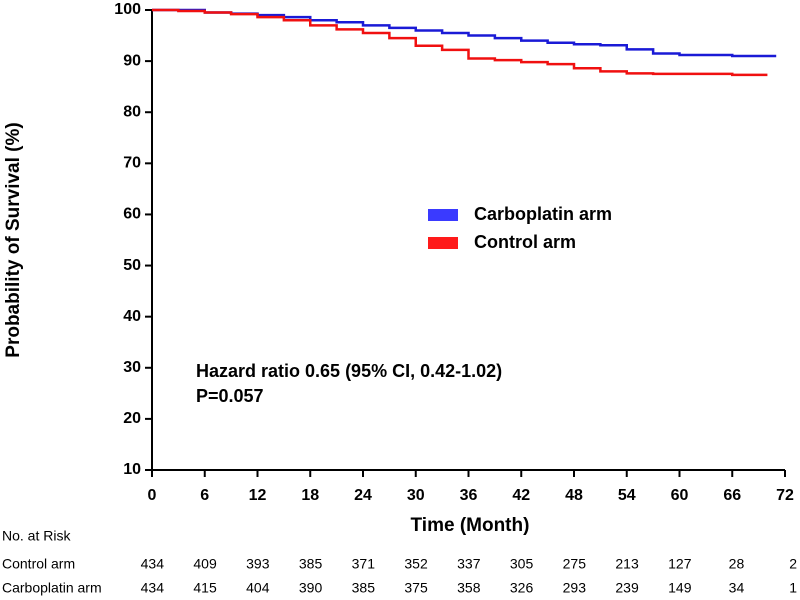  Describe the element at coordinates (521, 495) in the screenshot. I see `x-tick-label: 42` at that location.